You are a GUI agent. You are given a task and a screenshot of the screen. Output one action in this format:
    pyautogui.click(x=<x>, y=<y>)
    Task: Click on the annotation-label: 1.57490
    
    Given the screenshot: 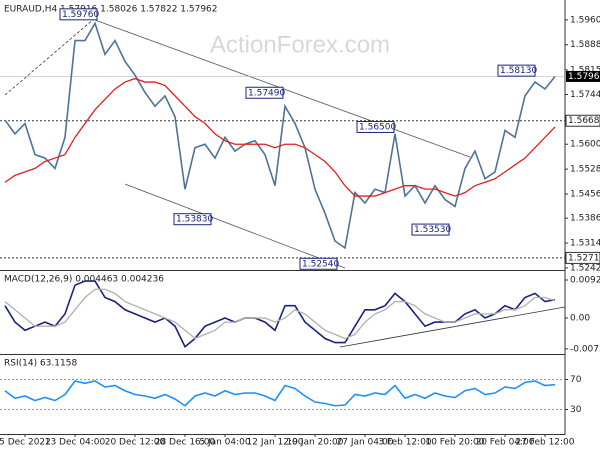 What is the action you would take?
    pyautogui.click(x=266, y=93)
    